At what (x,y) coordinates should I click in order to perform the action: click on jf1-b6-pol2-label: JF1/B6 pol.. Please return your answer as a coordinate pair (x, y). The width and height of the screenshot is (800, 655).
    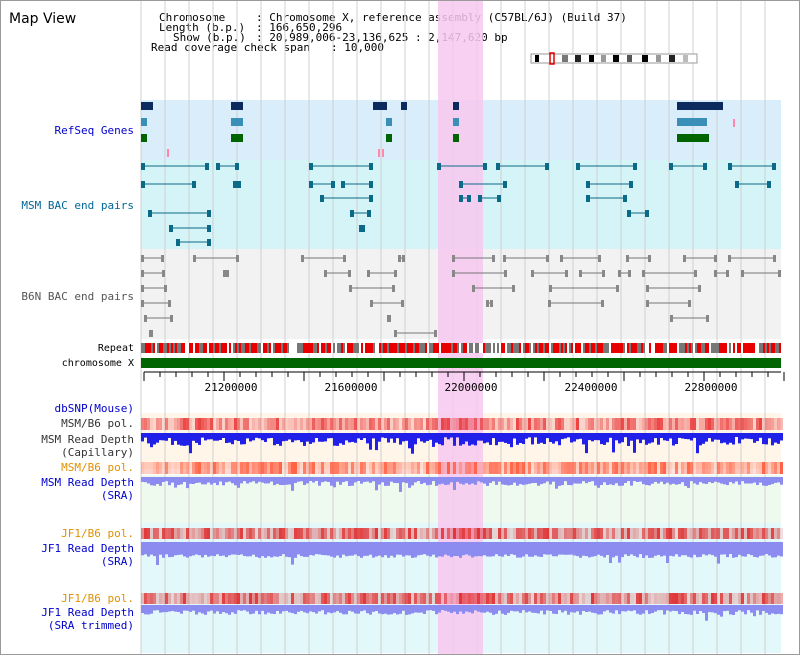
    Looking at the image, I should click on (97, 598).